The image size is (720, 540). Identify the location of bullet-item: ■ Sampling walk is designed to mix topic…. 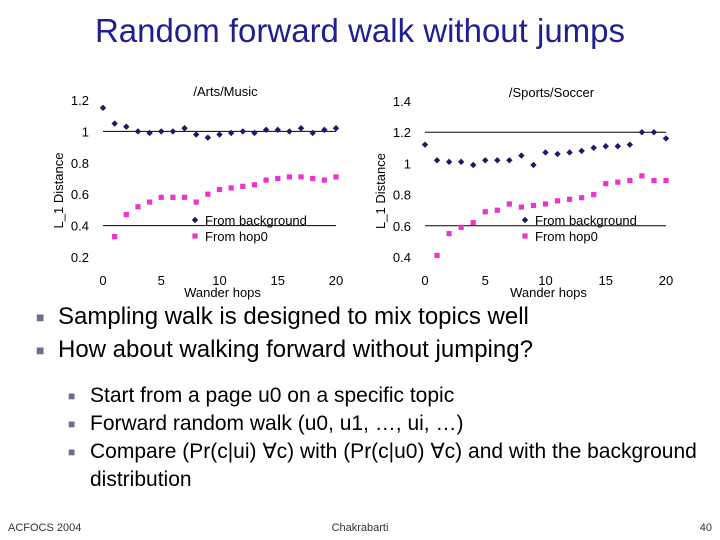
(371, 316).